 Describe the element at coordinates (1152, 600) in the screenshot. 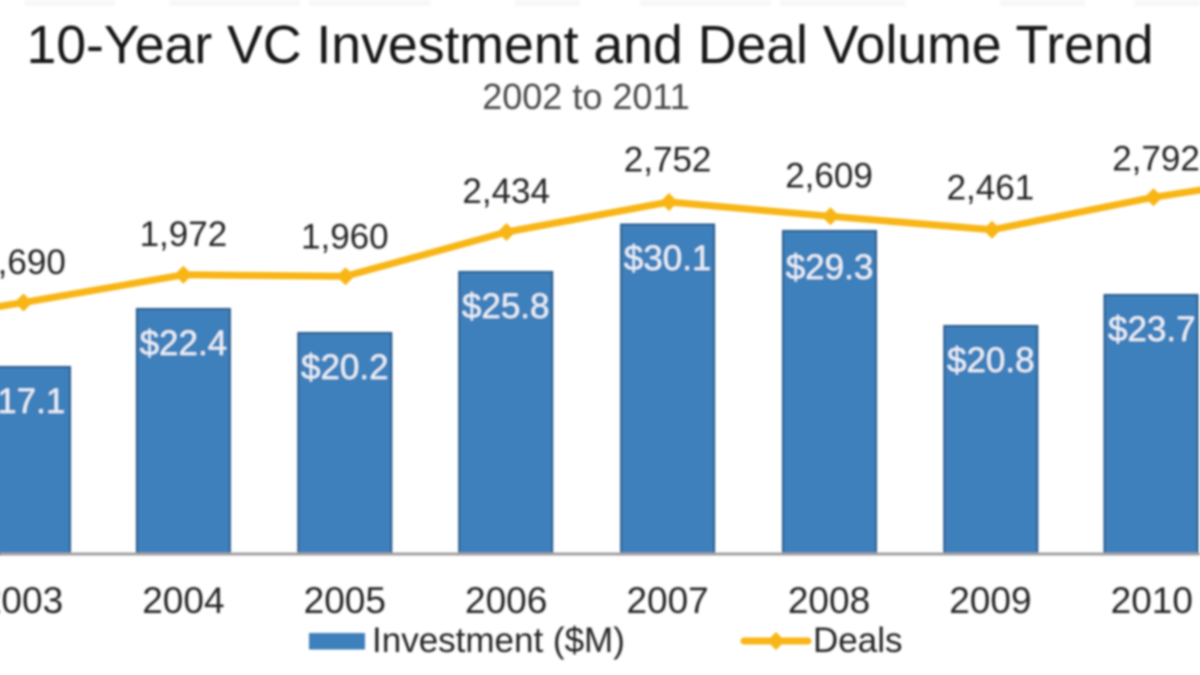

I see `svg-text: 2010` at that location.